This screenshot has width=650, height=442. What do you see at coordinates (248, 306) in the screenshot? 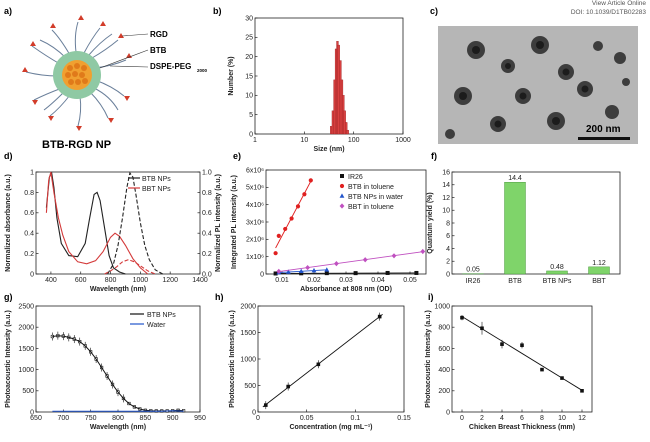
I see `y-tick-label: 2000` at bounding box center [248, 306].